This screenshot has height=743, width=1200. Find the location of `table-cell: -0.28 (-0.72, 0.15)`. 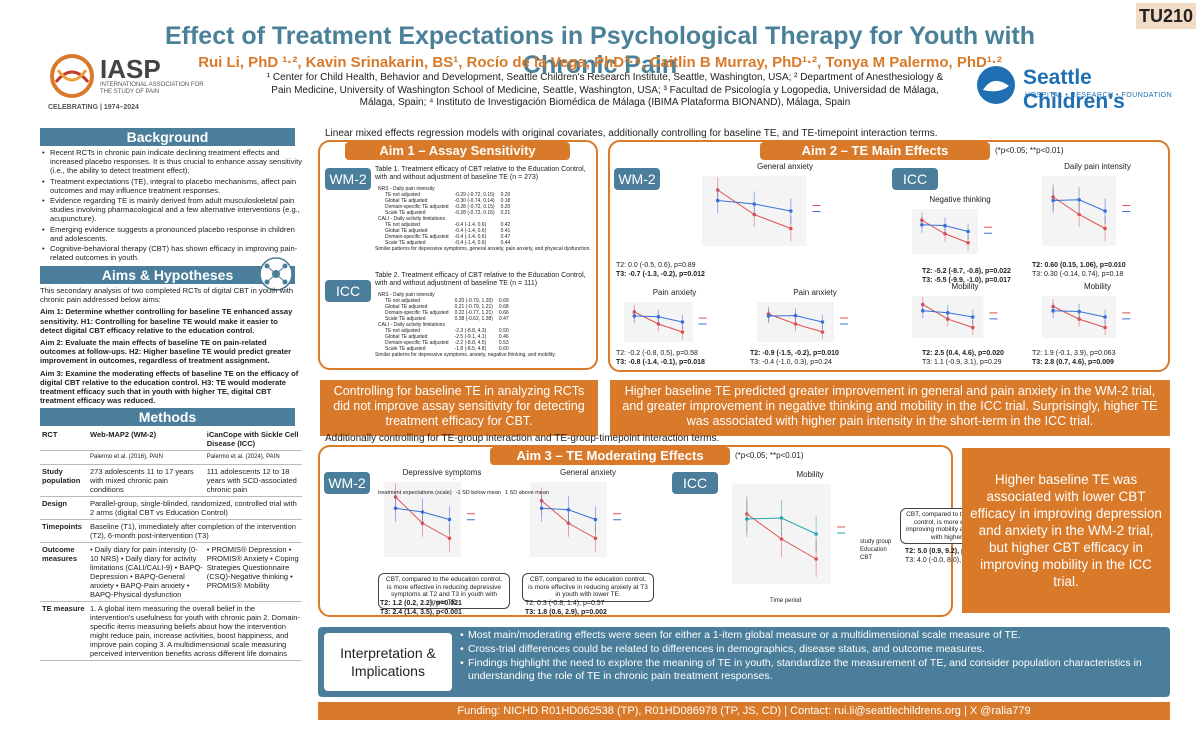

table-cell: -0.28 (-0.72, 0.15) is located at coordinates (474, 207).